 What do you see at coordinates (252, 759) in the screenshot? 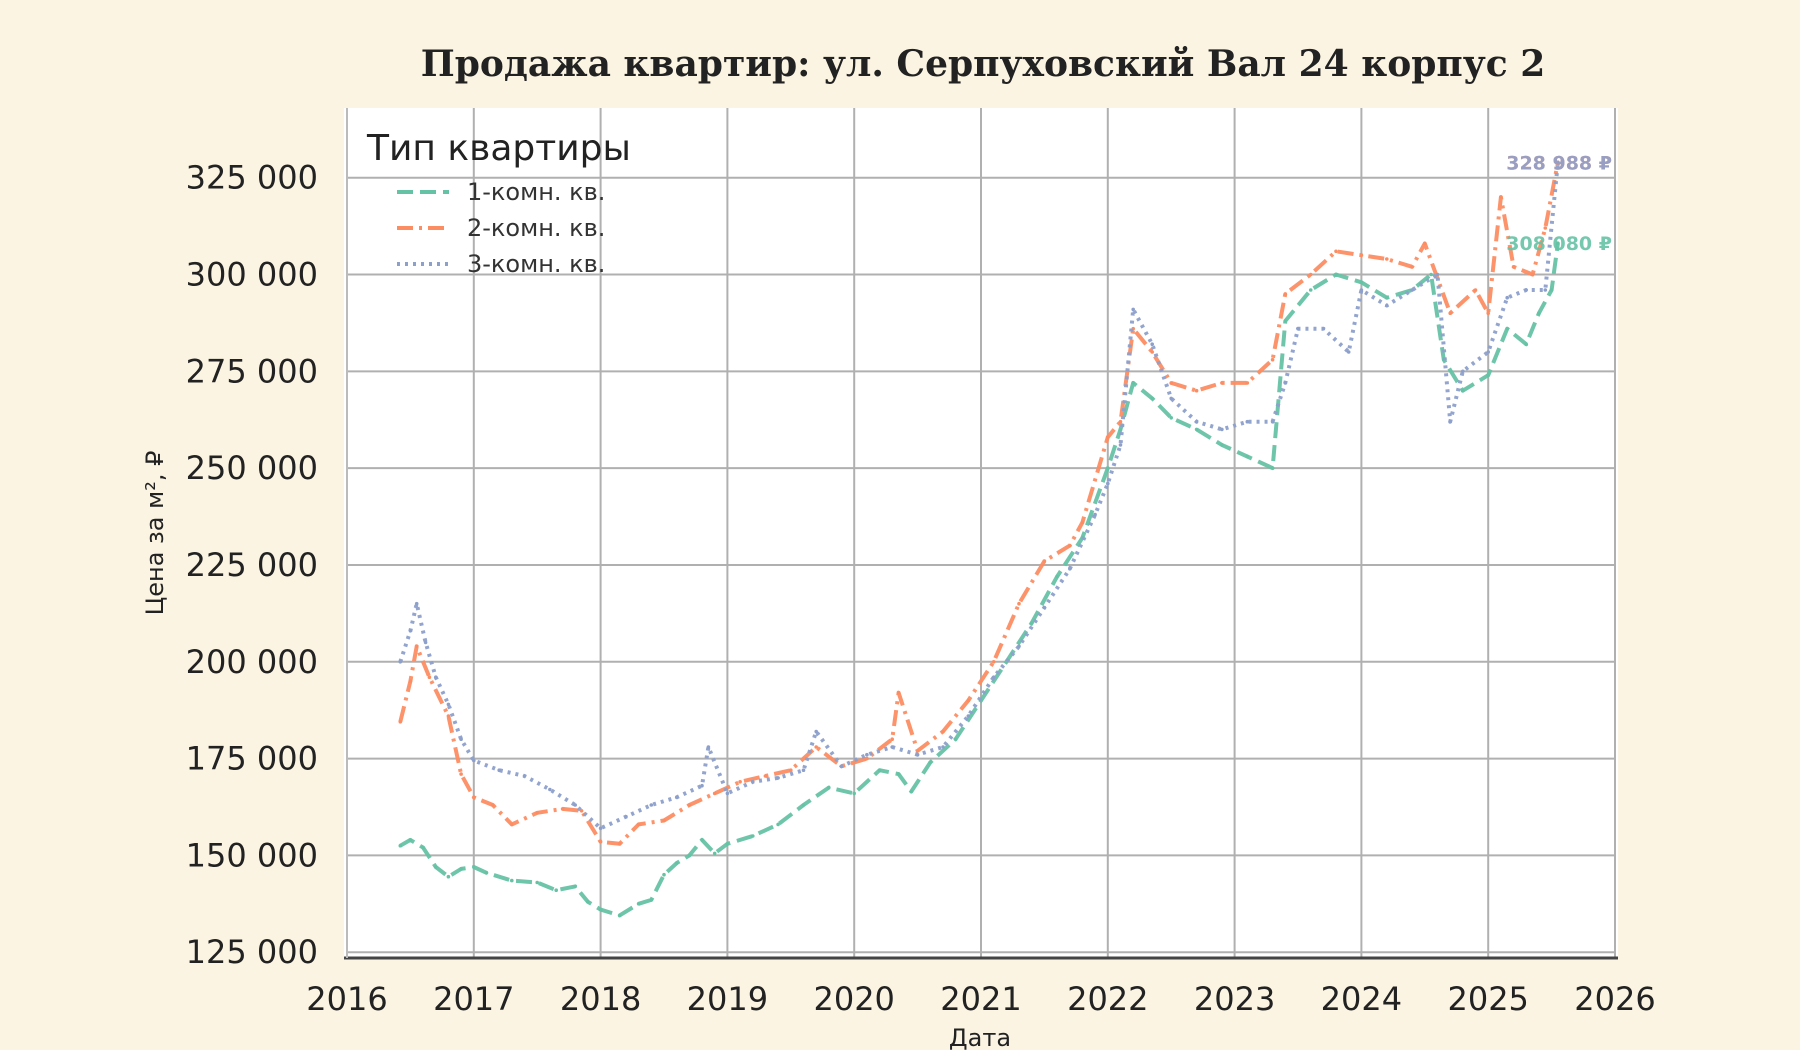
I see `y-tick-label: 175 000` at bounding box center [252, 759].